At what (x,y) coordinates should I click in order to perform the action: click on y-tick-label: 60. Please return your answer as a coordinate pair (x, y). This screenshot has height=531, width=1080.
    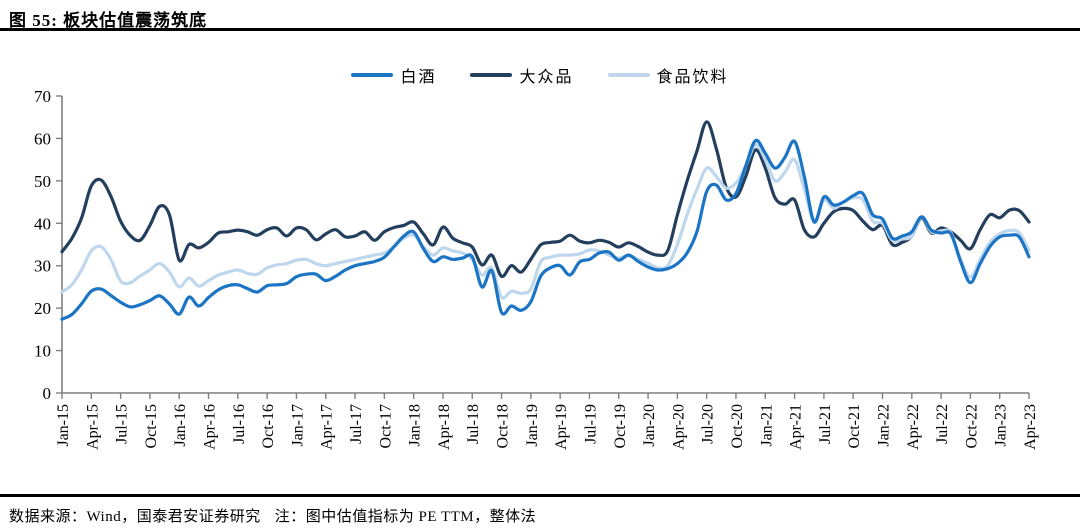
    Looking at the image, I should click on (42, 138).